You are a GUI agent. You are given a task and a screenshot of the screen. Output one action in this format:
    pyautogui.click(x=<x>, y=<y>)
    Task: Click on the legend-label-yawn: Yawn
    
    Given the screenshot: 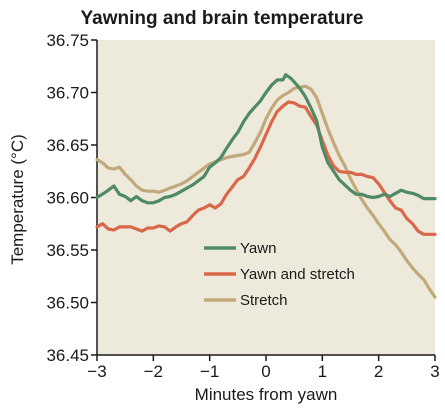 What is the action you would take?
    pyautogui.click(x=258, y=248)
    